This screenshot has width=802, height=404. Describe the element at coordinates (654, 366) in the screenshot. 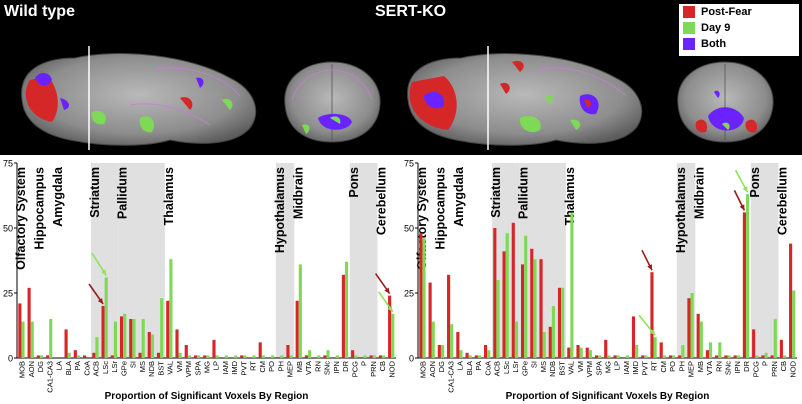

I see `x-tick-label: RT` at that location.